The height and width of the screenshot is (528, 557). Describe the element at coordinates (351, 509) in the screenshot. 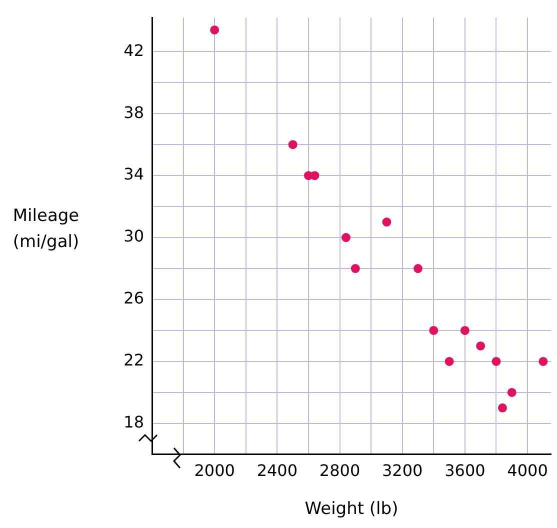

I see `x-axis-title: Weight (lb)` at that location.